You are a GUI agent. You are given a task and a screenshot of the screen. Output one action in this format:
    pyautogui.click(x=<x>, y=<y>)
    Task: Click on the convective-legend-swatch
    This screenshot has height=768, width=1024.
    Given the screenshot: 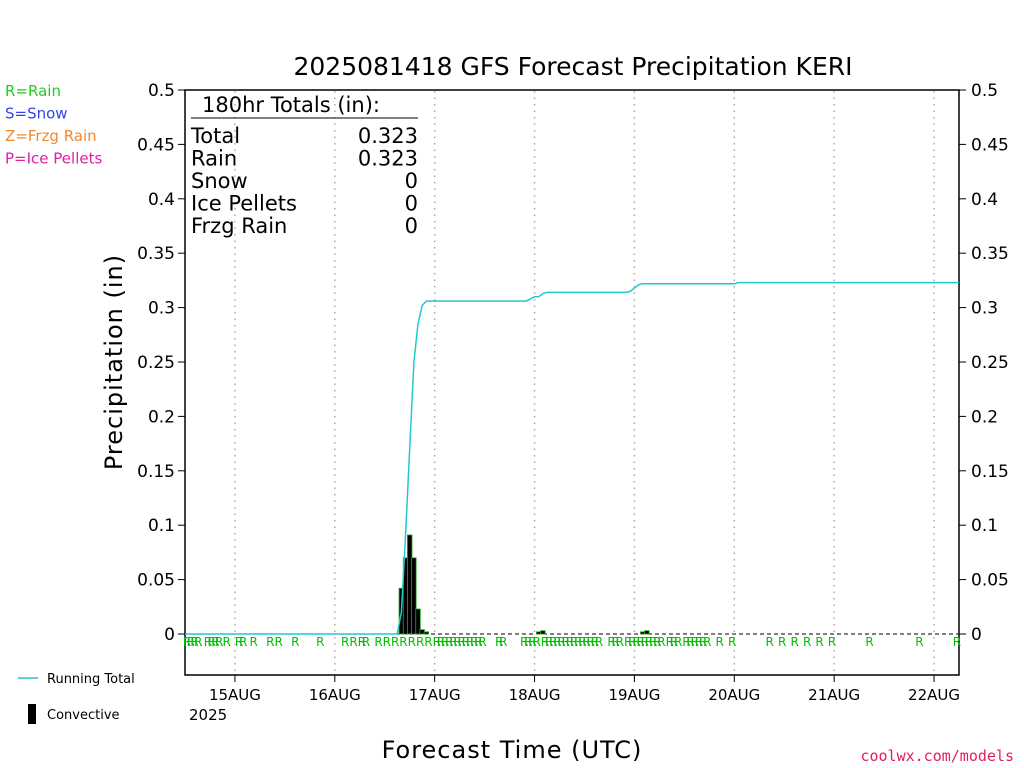 What is the action you would take?
    pyautogui.click(x=32, y=714)
    